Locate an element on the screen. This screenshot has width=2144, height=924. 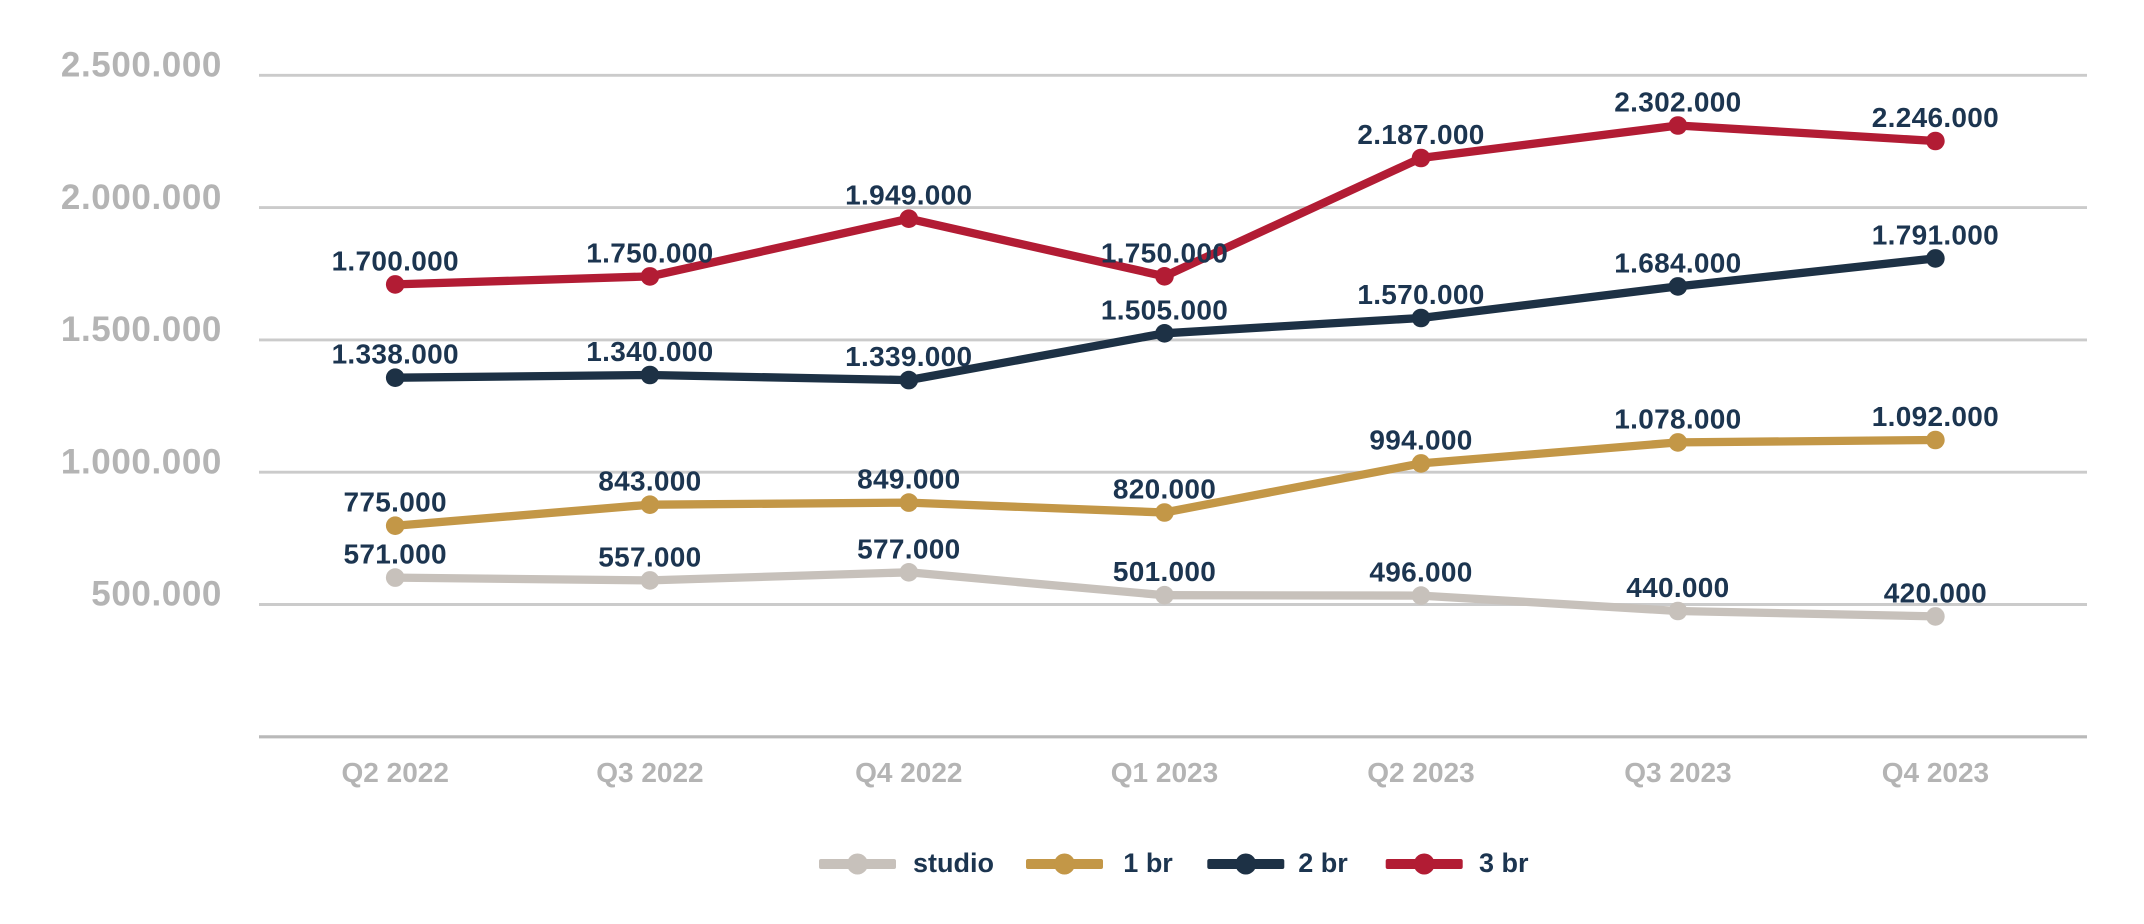
svg-text: 2.000.000 is located at coordinates (141, 197).